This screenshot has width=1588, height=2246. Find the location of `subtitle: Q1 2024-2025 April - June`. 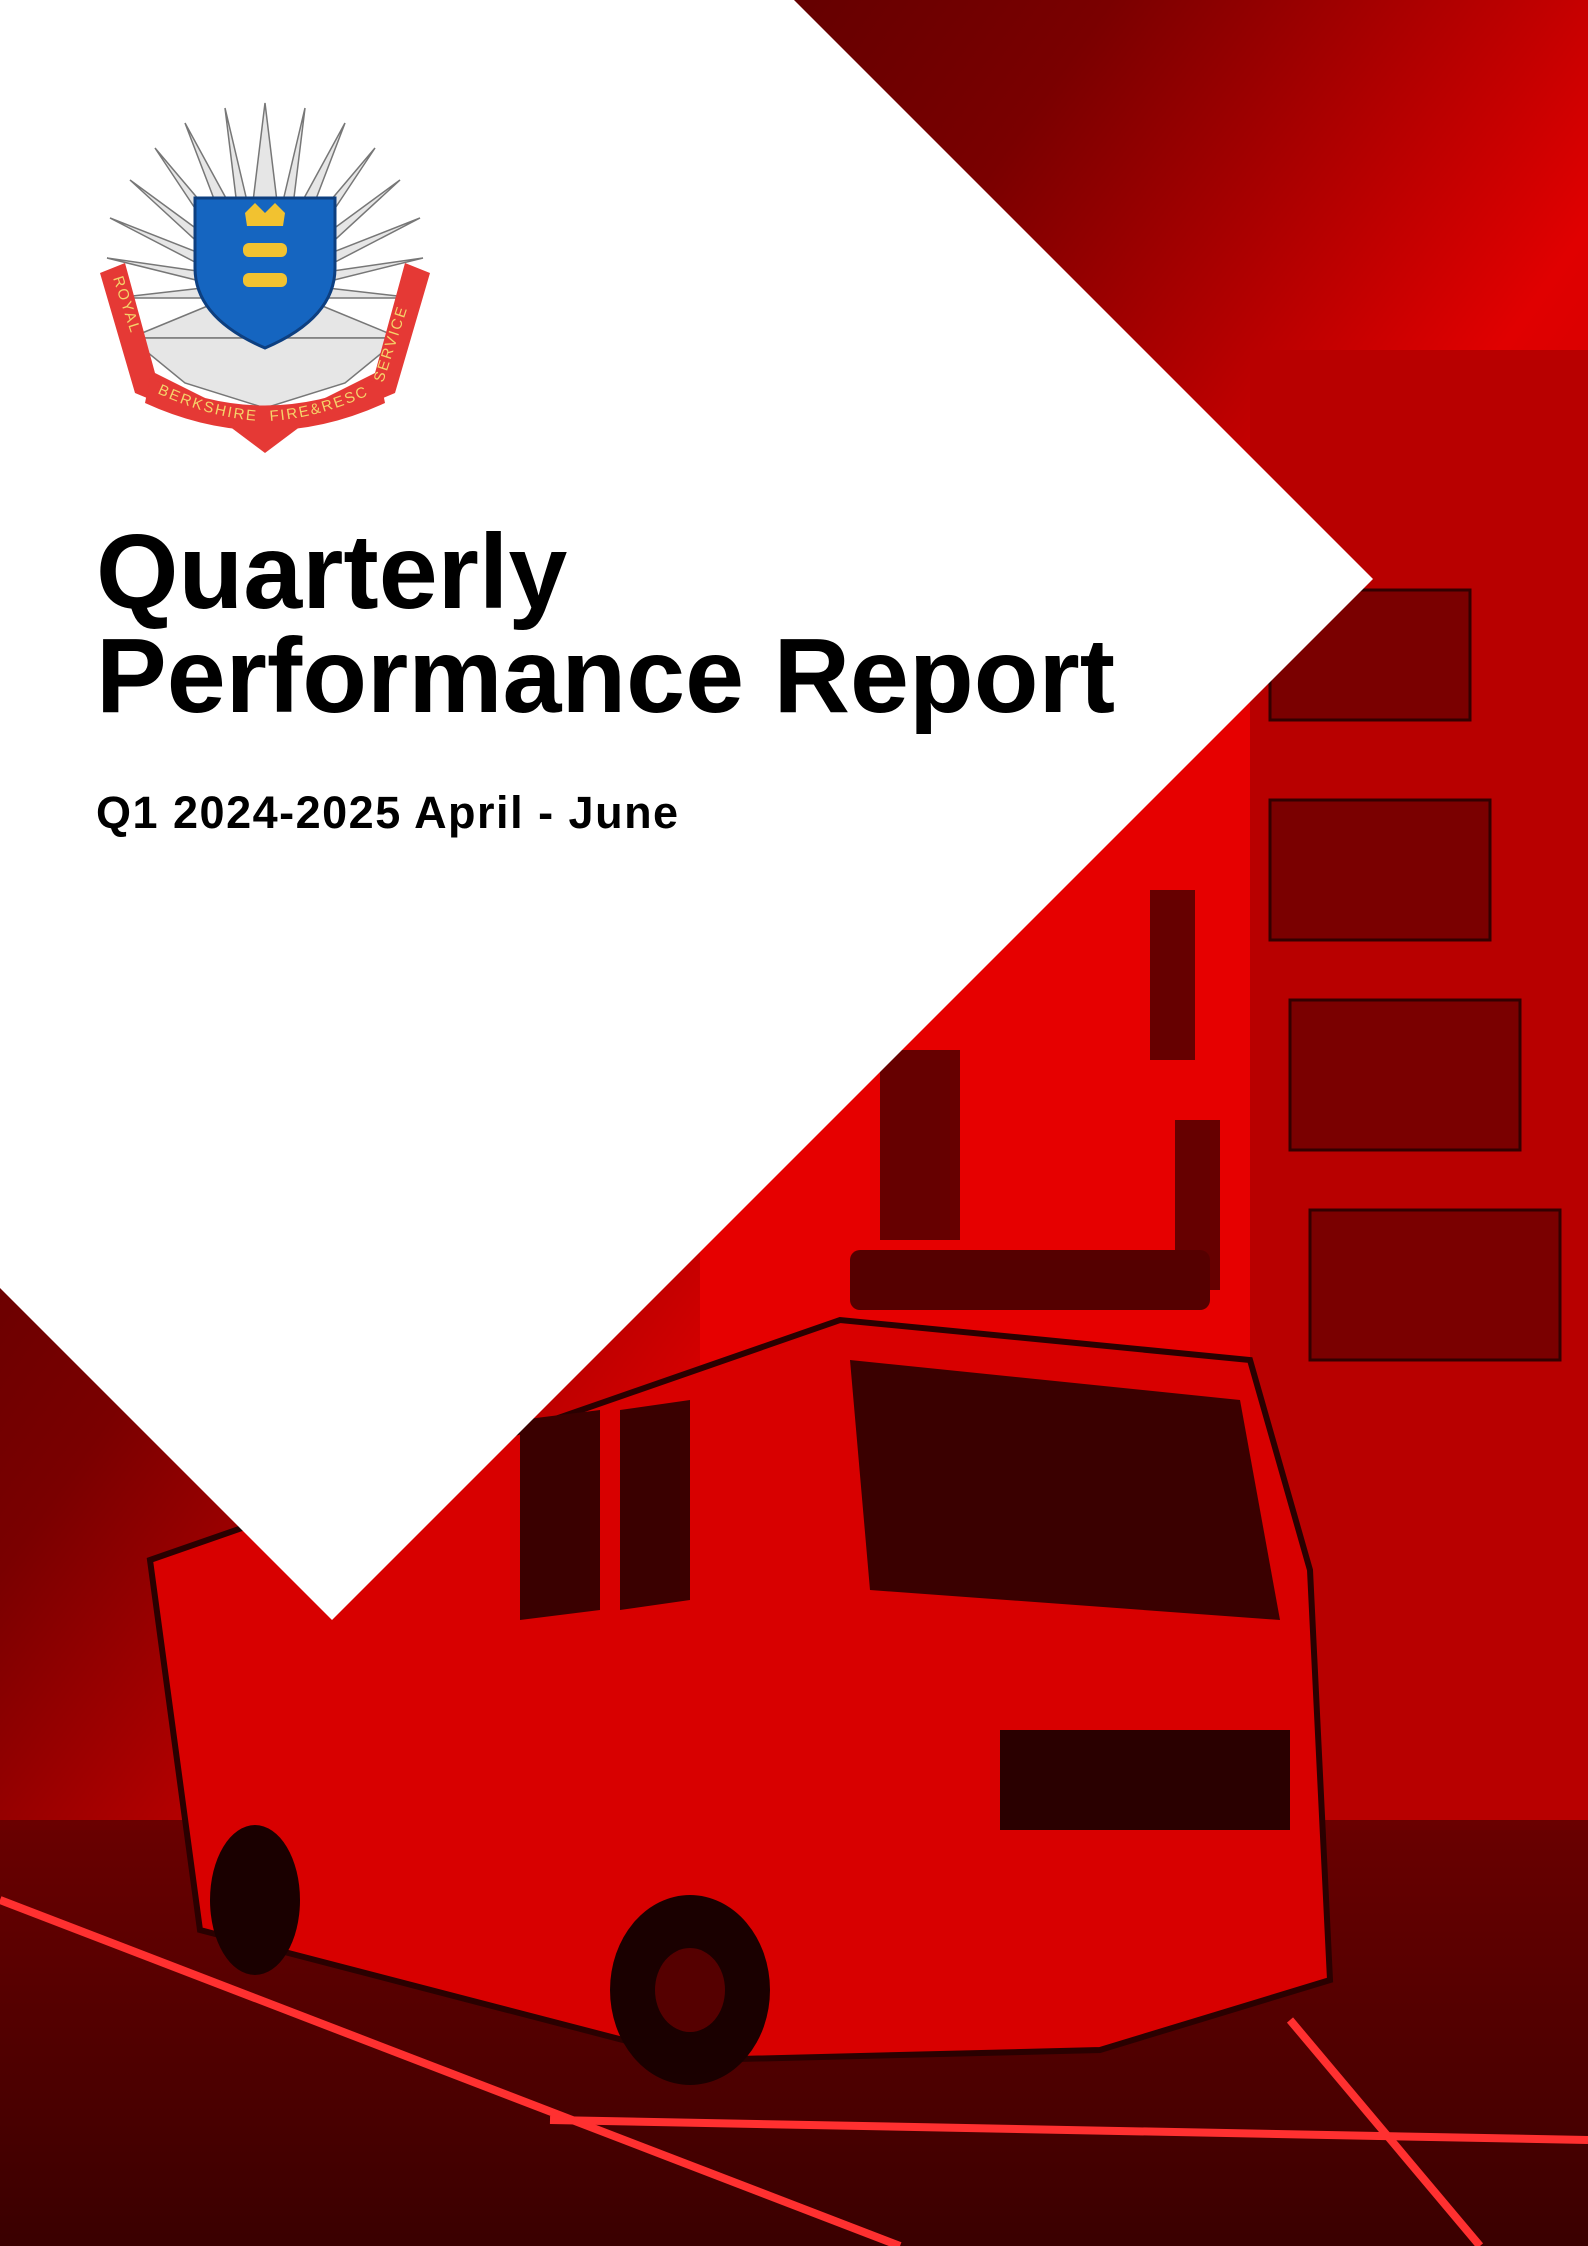

subtitle: Q1 2024-2025 April - June is located at coordinates (388, 812).